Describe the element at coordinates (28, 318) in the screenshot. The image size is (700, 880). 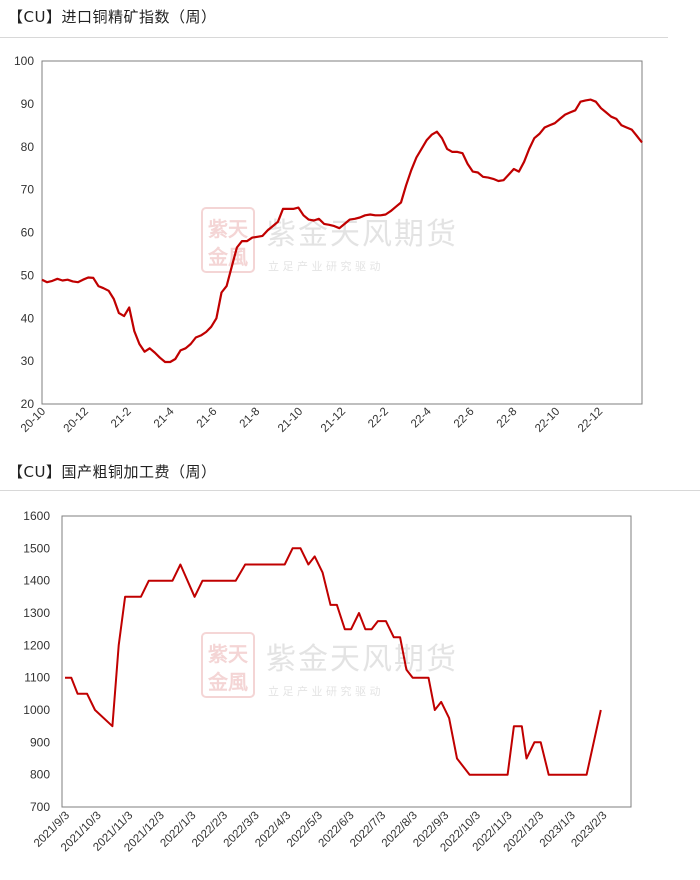
I see `chart1-ytick-label: 40` at that location.